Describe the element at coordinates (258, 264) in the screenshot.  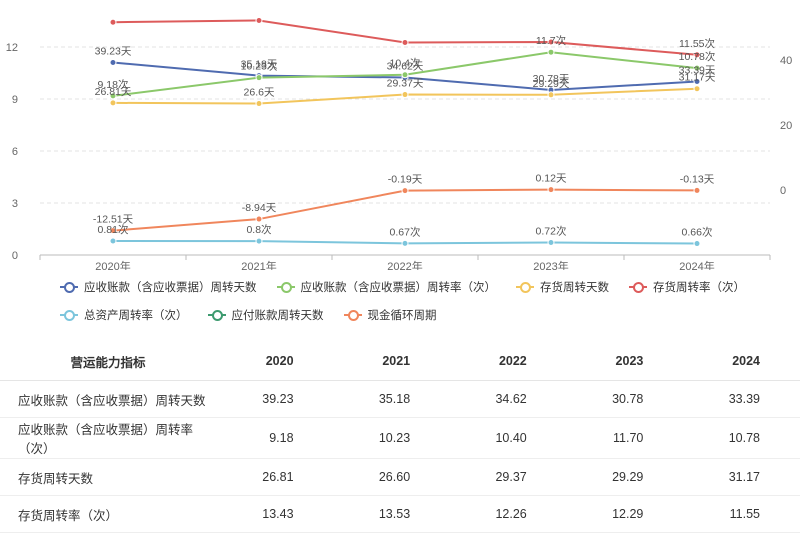
I see `x-tick-label: 2021年` at that location.